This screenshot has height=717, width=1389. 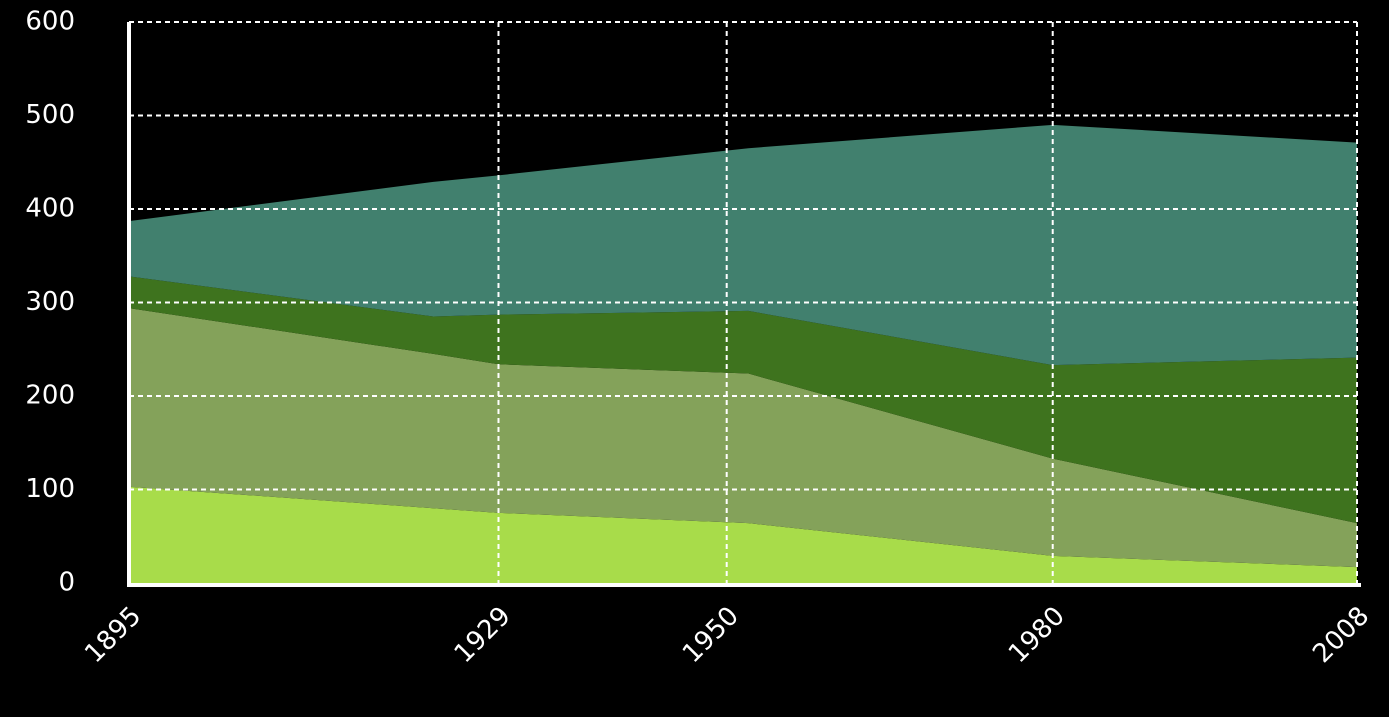 What do you see at coordinates (66, 583) in the screenshot?
I see `y-tick-label: 0` at bounding box center [66, 583].